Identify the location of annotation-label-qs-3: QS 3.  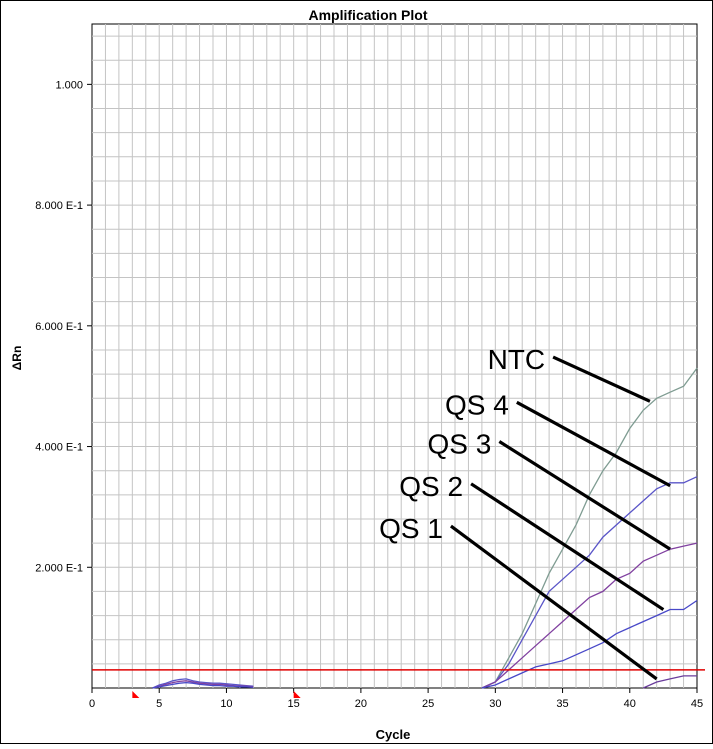
(460, 444).